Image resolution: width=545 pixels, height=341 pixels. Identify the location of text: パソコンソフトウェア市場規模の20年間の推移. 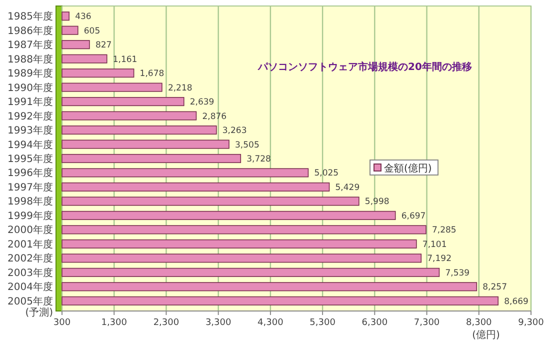
(364, 67).